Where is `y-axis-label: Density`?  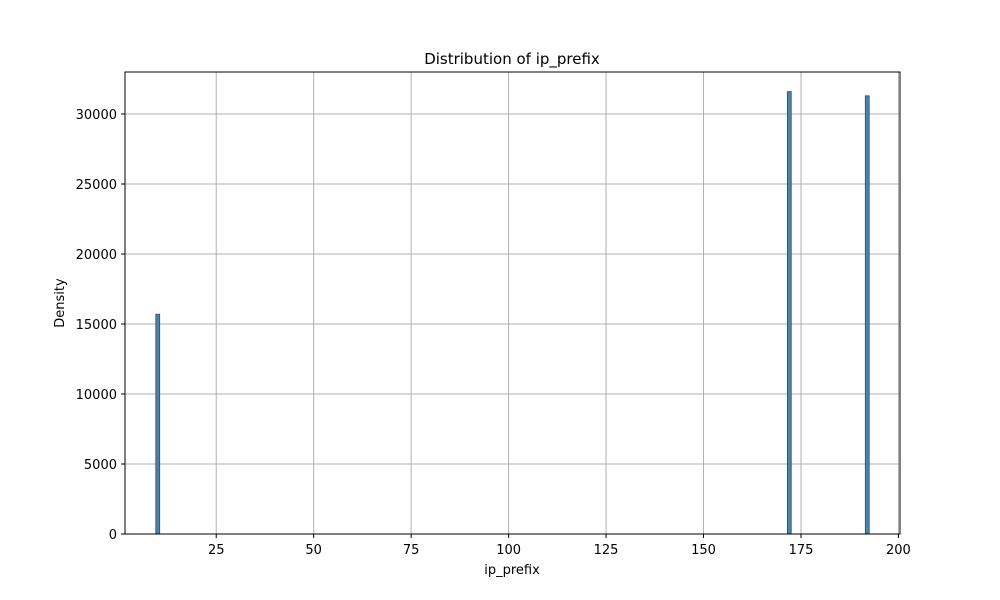 y-axis-label: Density is located at coordinates (60, 303).